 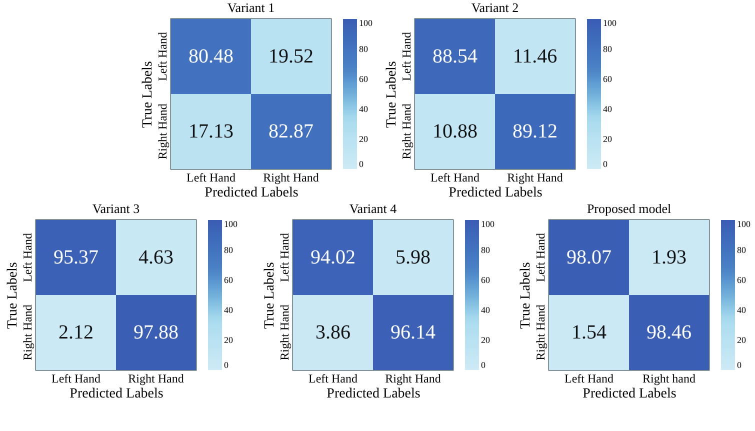 What do you see at coordinates (116, 208) in the screenshot?
I see `chart-title: Variant 3` at bounding box center [116, 208].